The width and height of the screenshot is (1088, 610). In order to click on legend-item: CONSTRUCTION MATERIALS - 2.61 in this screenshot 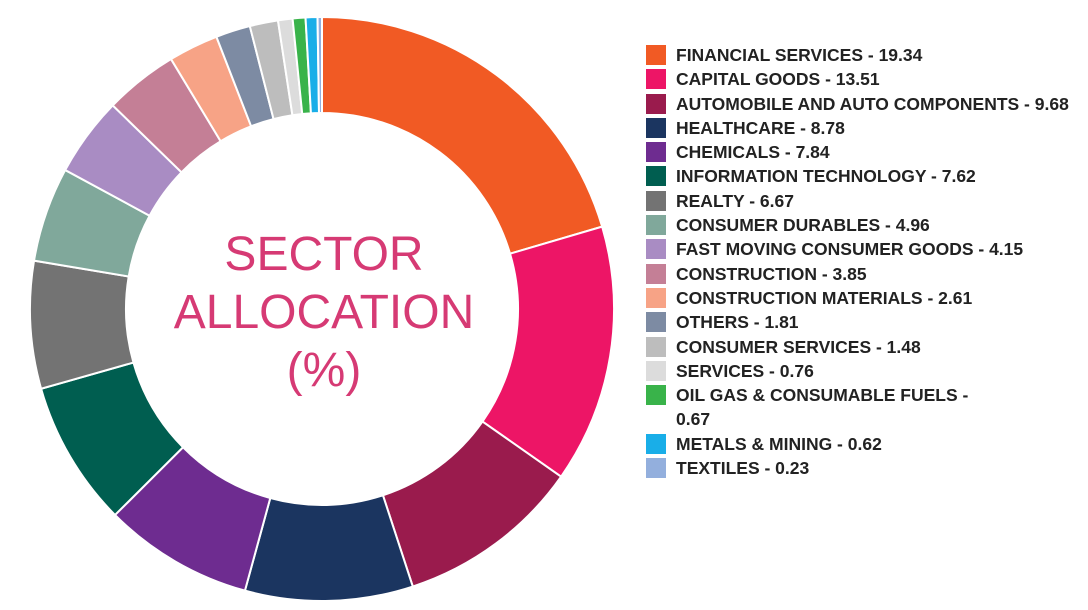, I will do `click(866, 298)`.